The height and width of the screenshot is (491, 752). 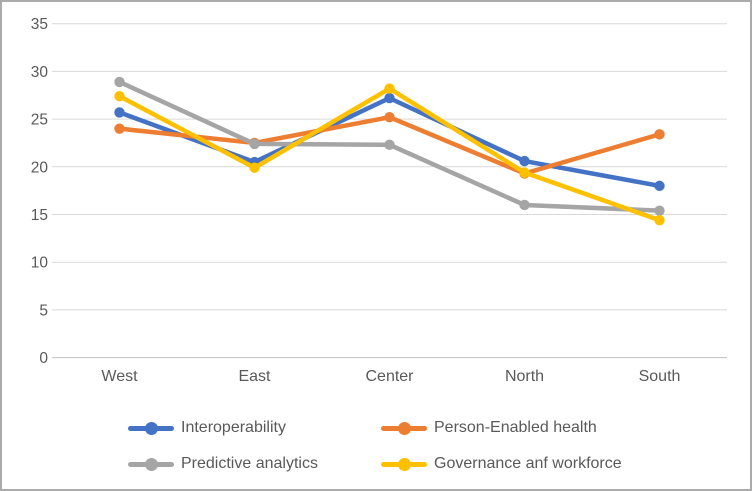 What do you see at coordinates (515, 427) in the screenshot?
I see `legend-label: Person-Enabled health` at bounding box center [515, 427].